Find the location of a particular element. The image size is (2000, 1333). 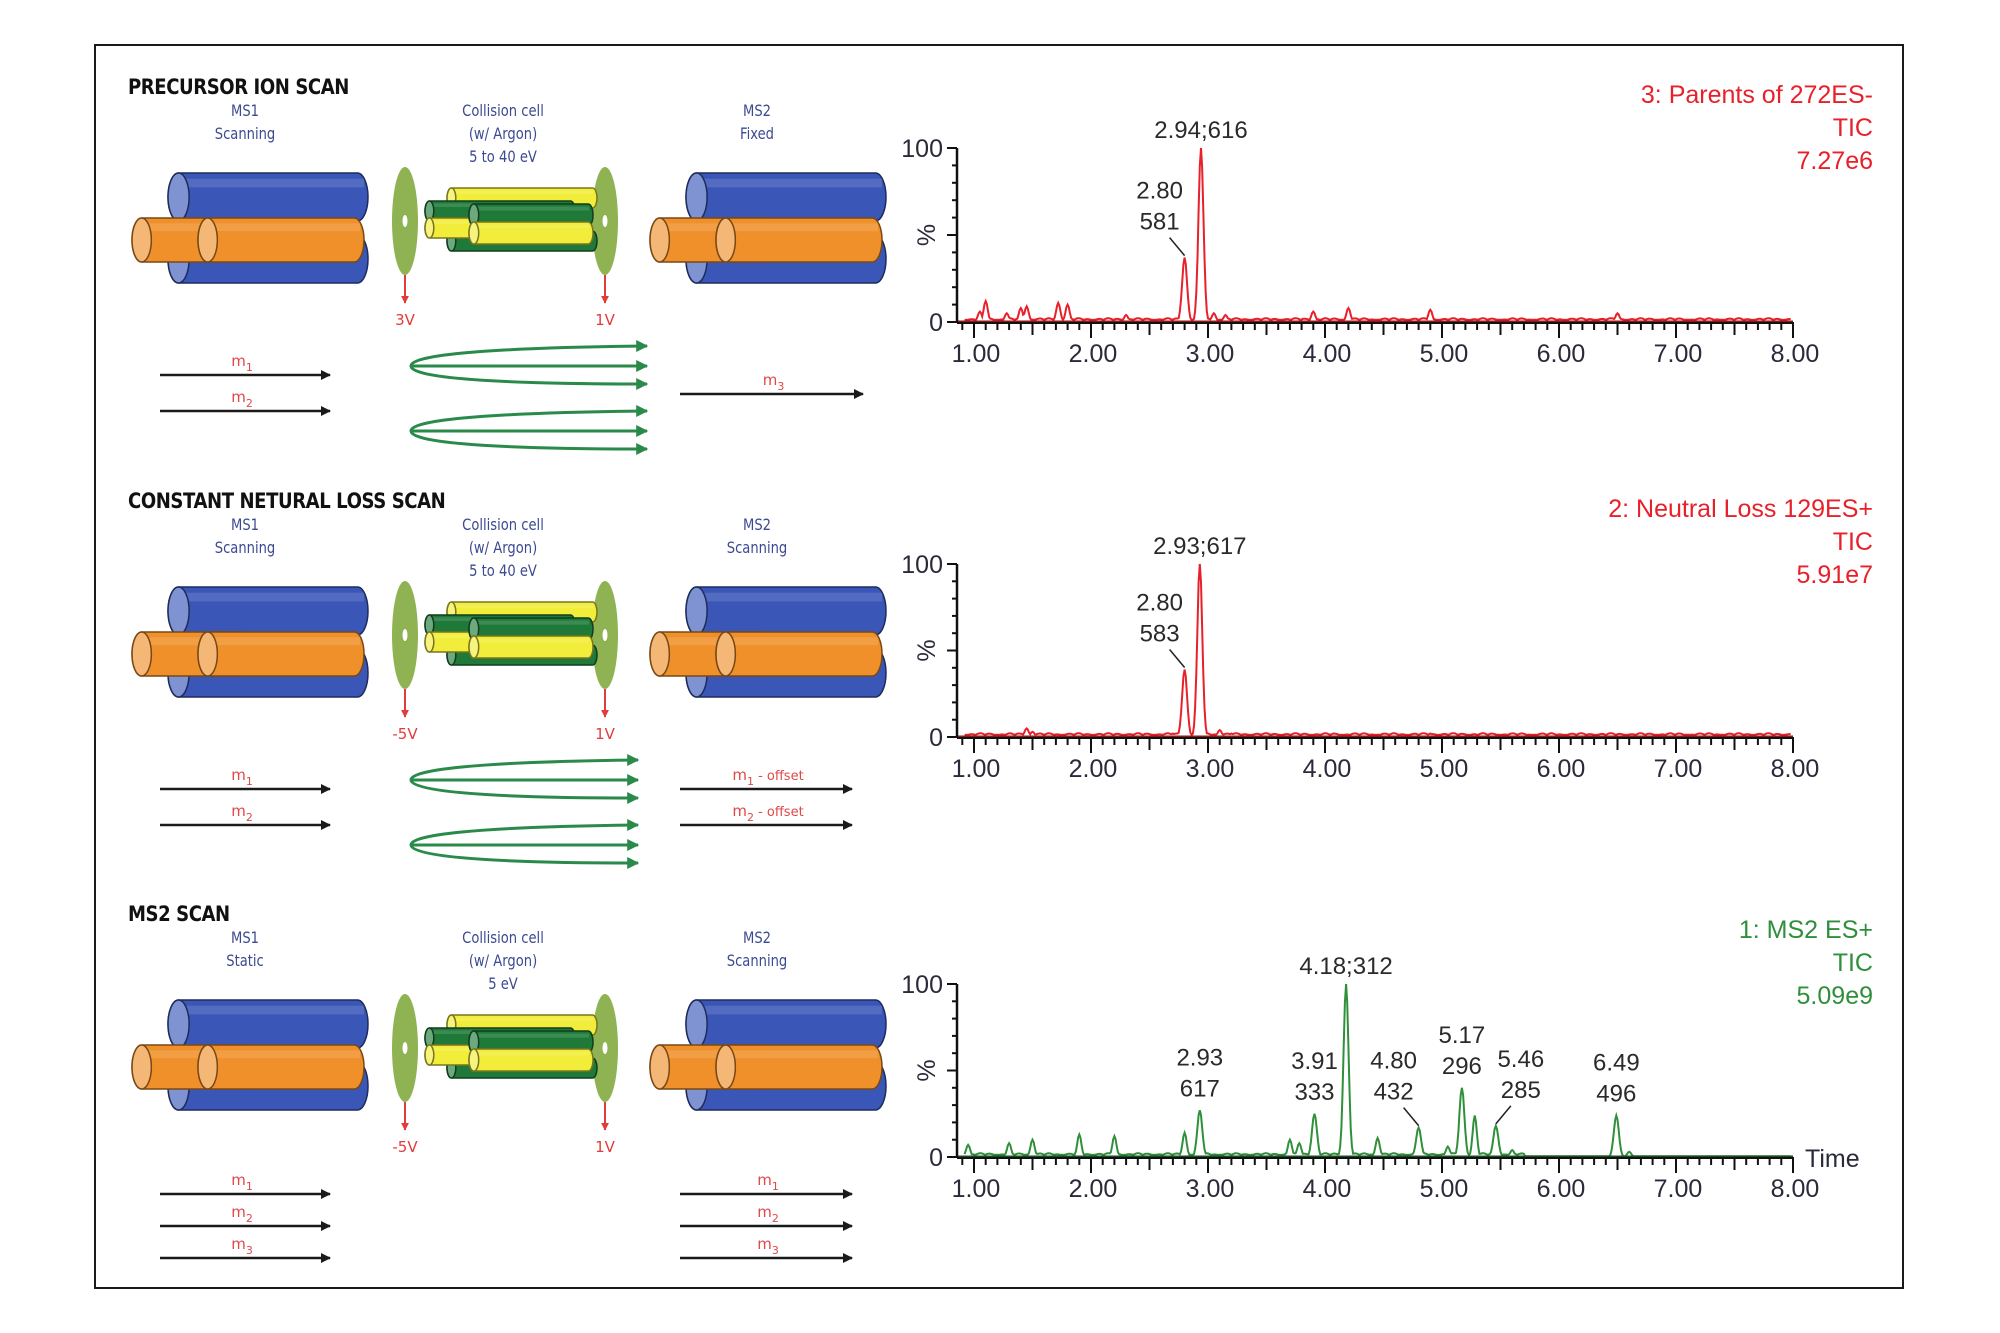

ms2-label: MS2 Fixed is located at coordinates (757, 122).